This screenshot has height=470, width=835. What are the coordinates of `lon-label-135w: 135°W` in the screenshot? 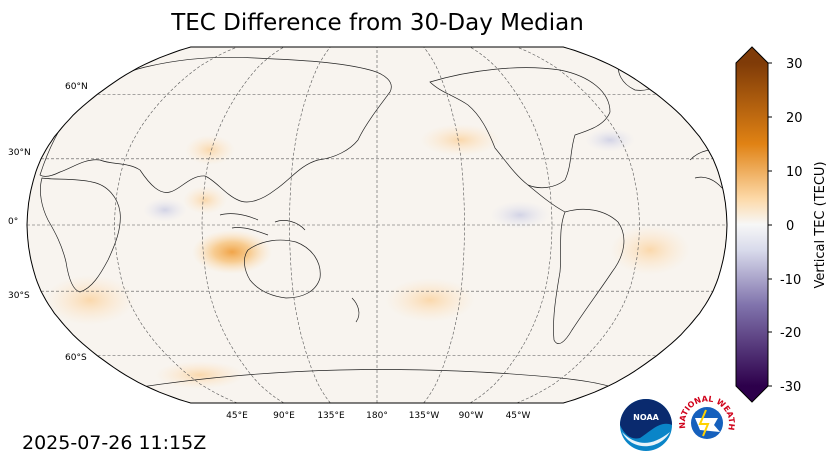 It's located at (424, 416).